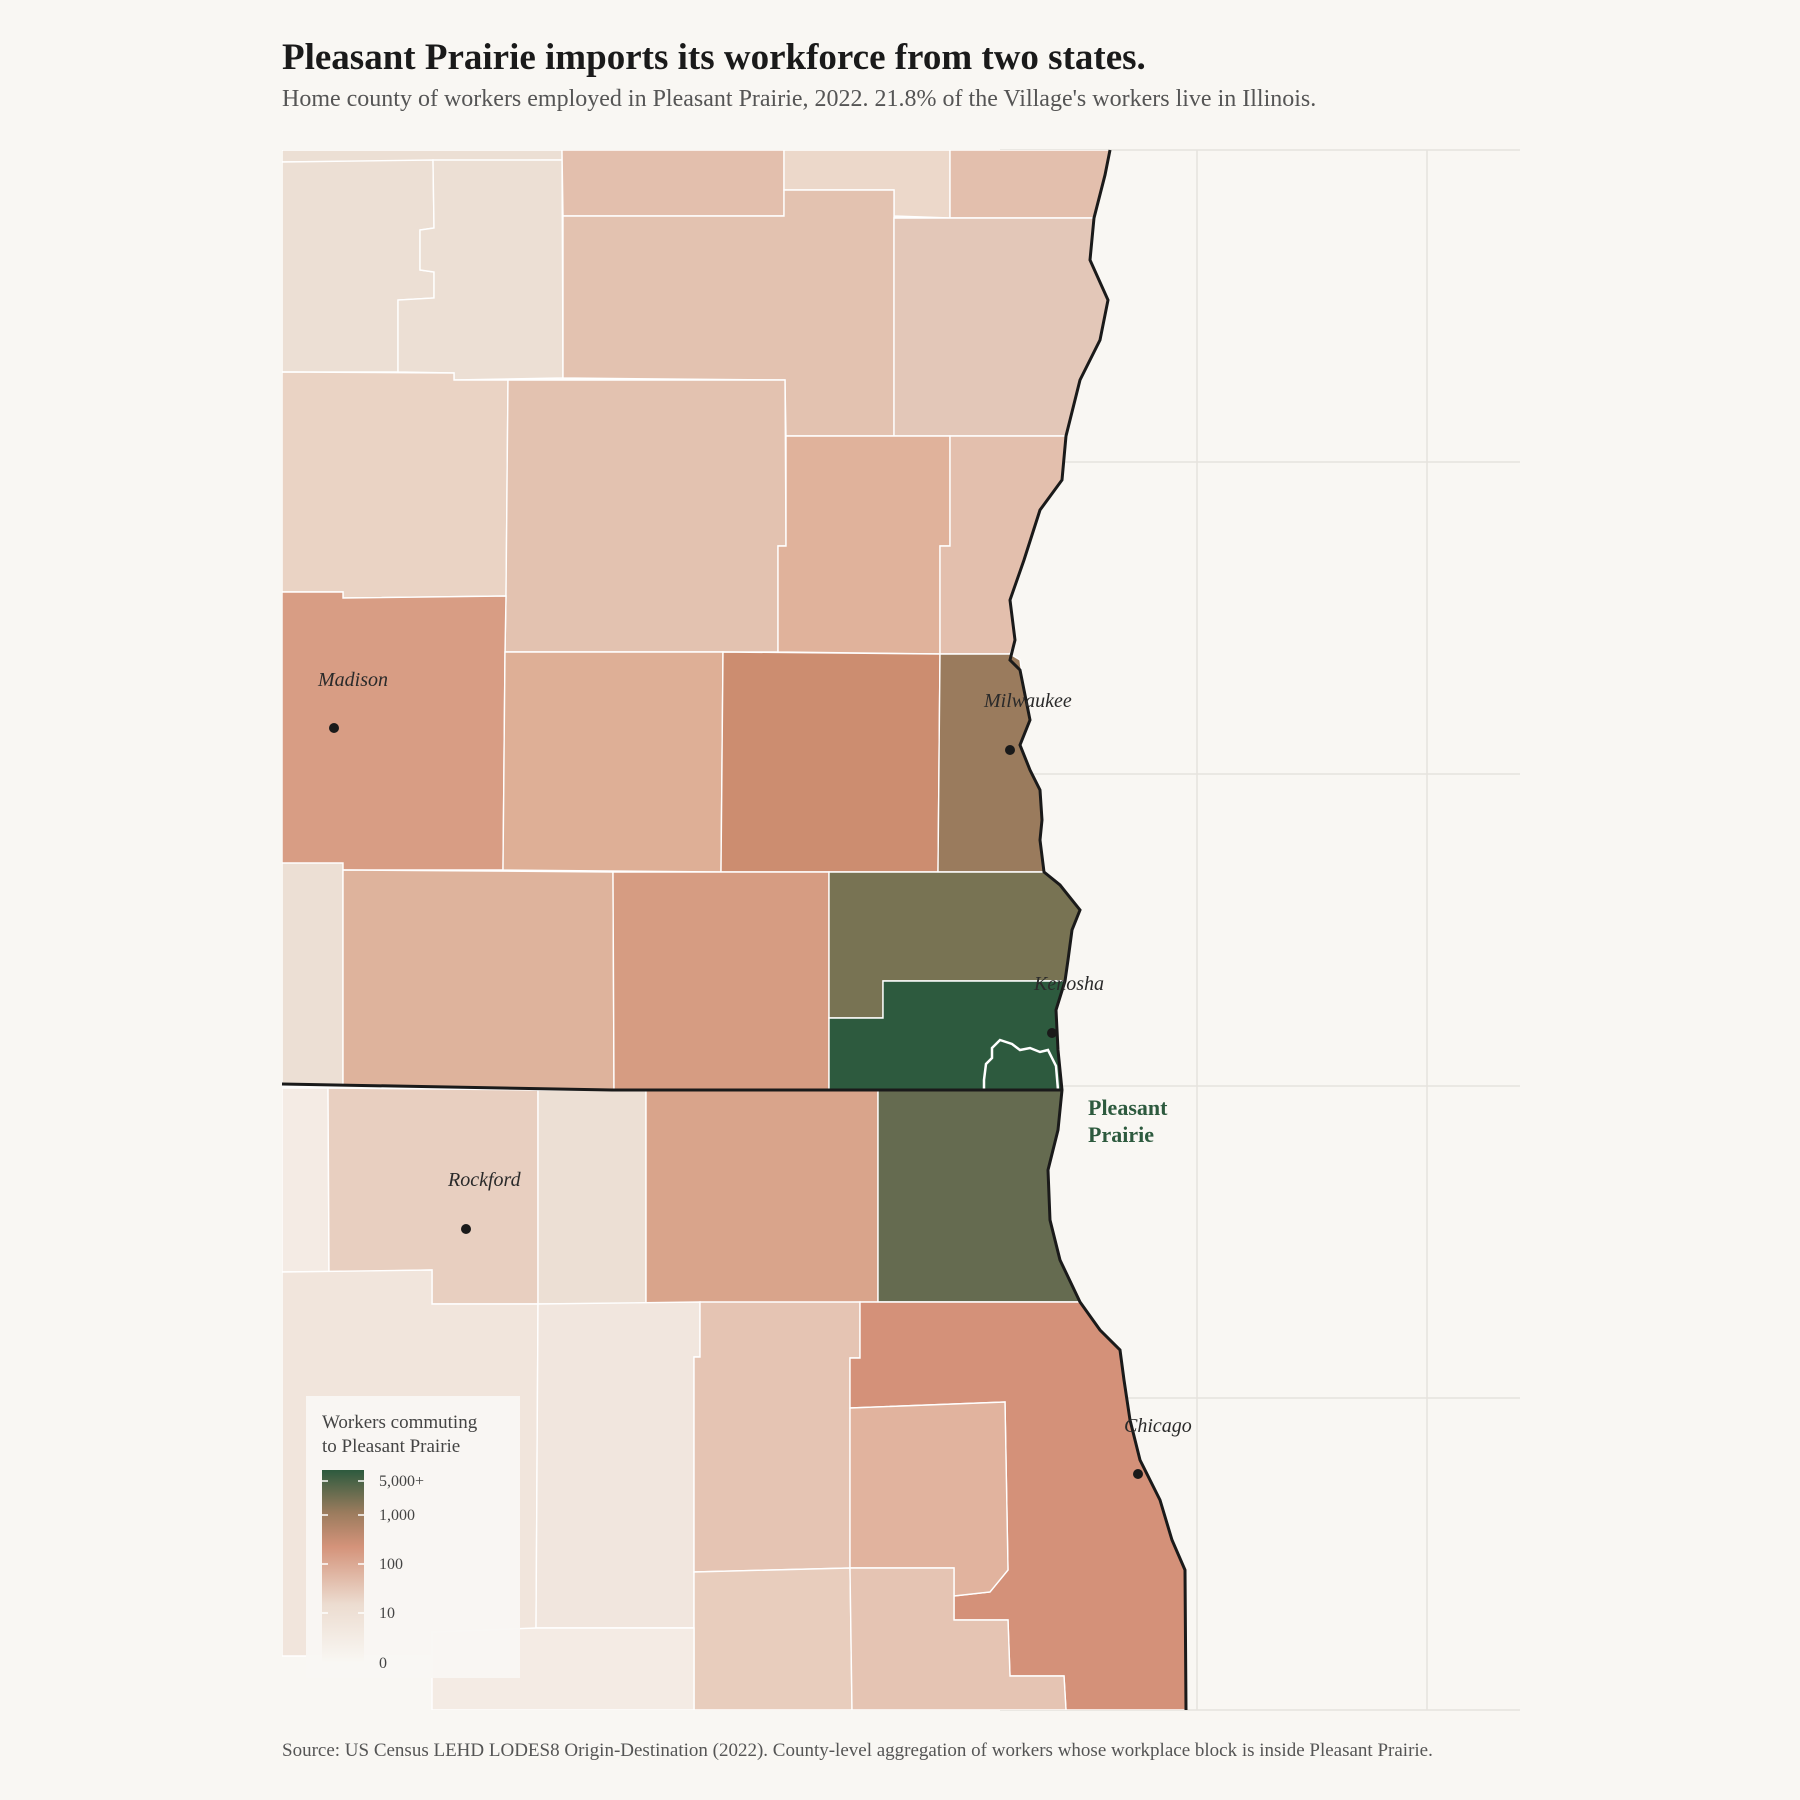 This screenshot has height=1800, width=1800. I want to click on county-wi-waukesha, so click(830, 762).